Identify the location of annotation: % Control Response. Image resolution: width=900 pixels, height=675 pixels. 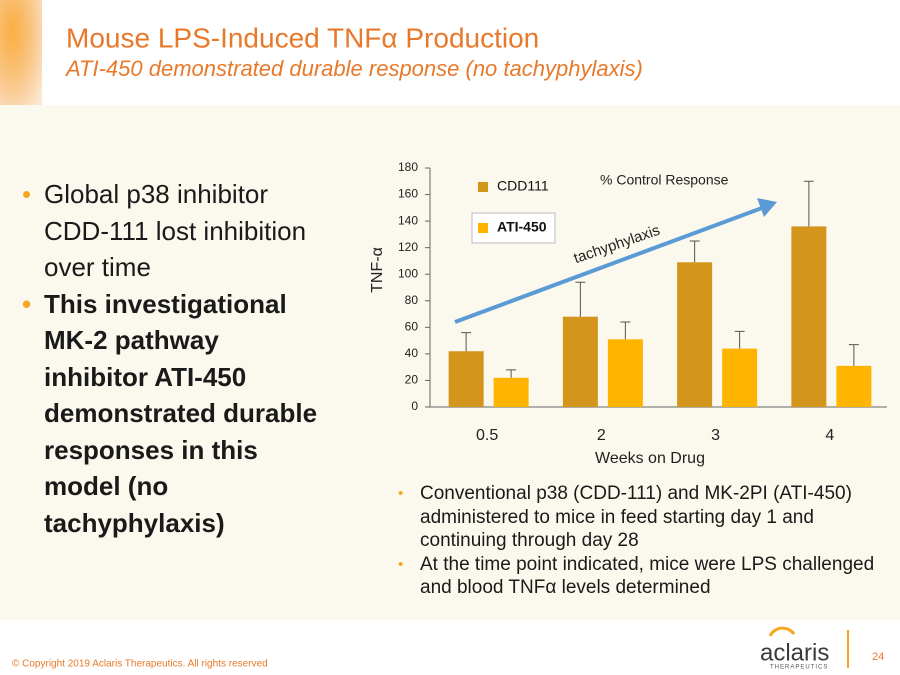
(664, 180).